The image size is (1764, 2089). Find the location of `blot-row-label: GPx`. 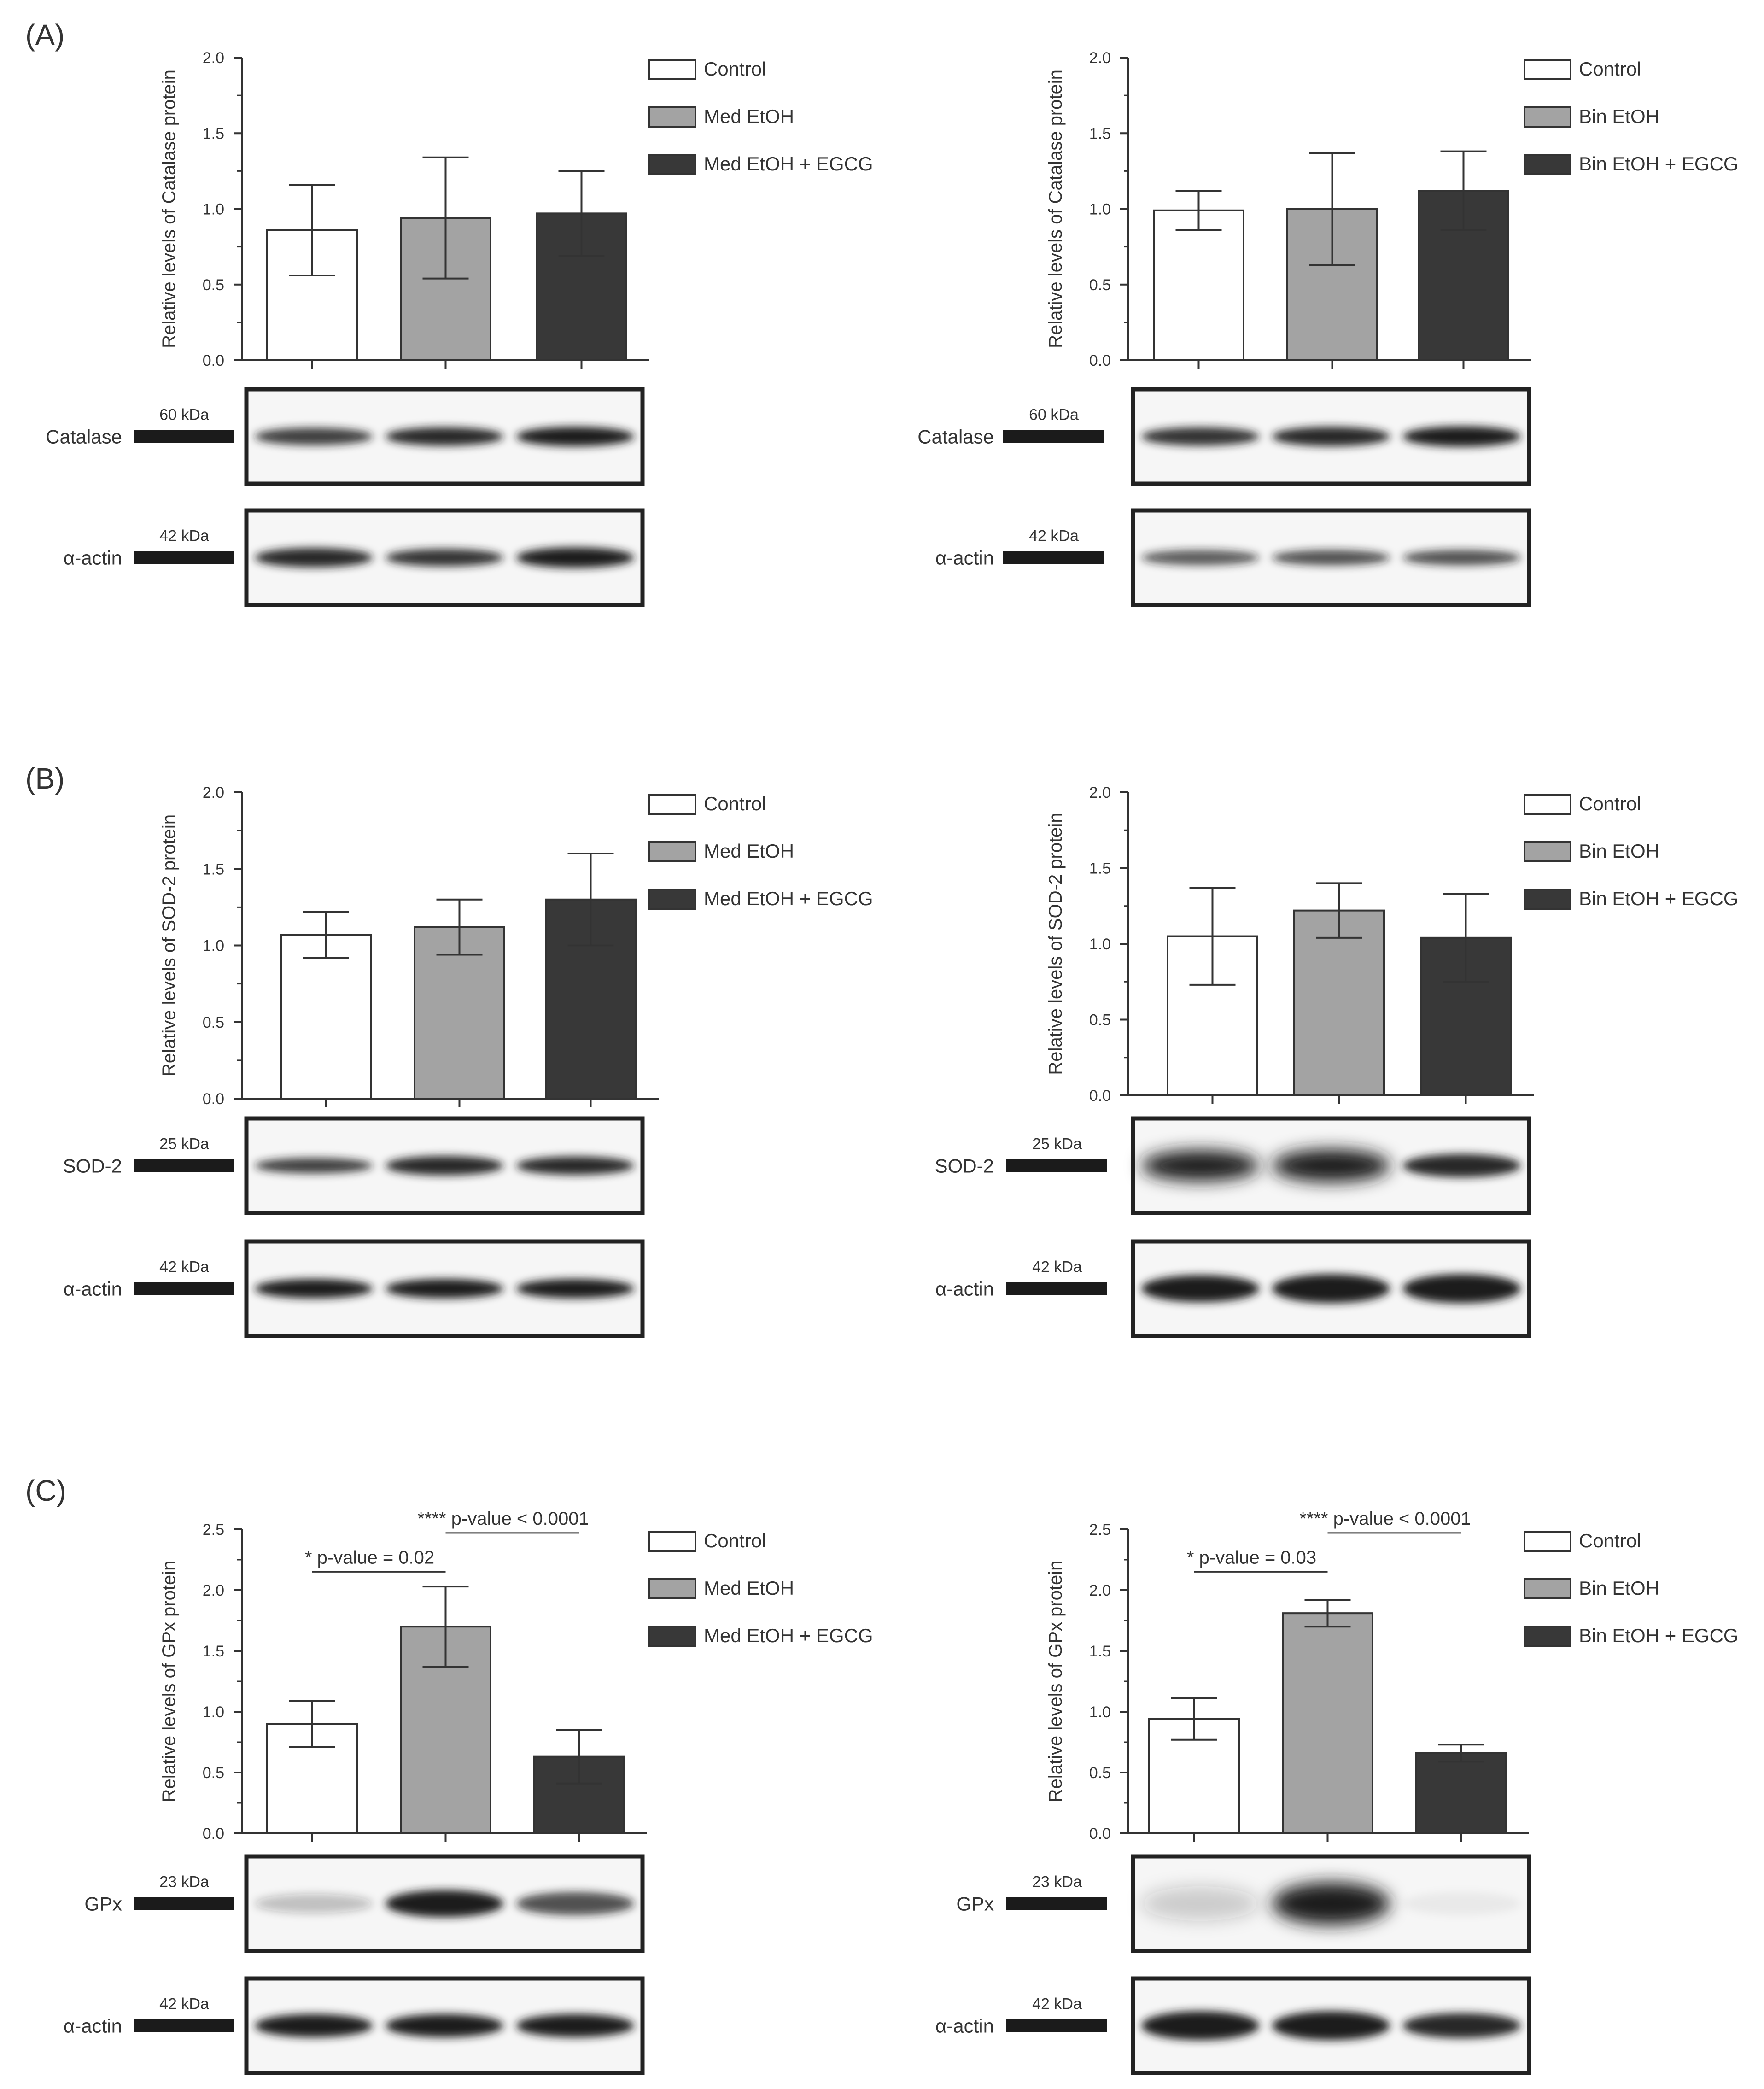

blot-row-label: GPx is located at coordinates (975, 1904).